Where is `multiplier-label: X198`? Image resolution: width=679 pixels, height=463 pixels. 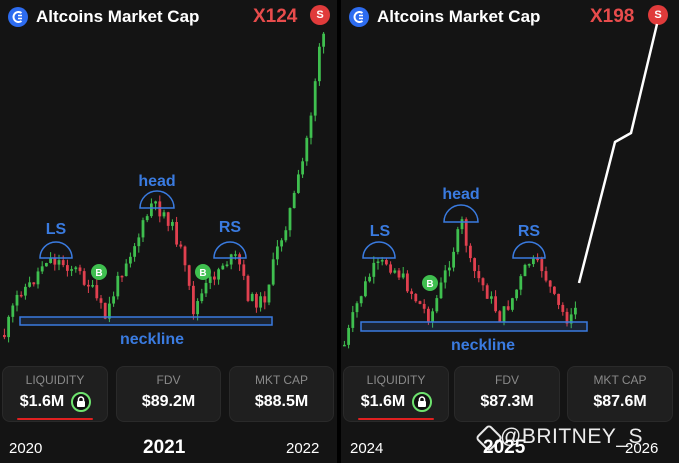 multiplier-label: X198 is located at coordinates (612, 16).